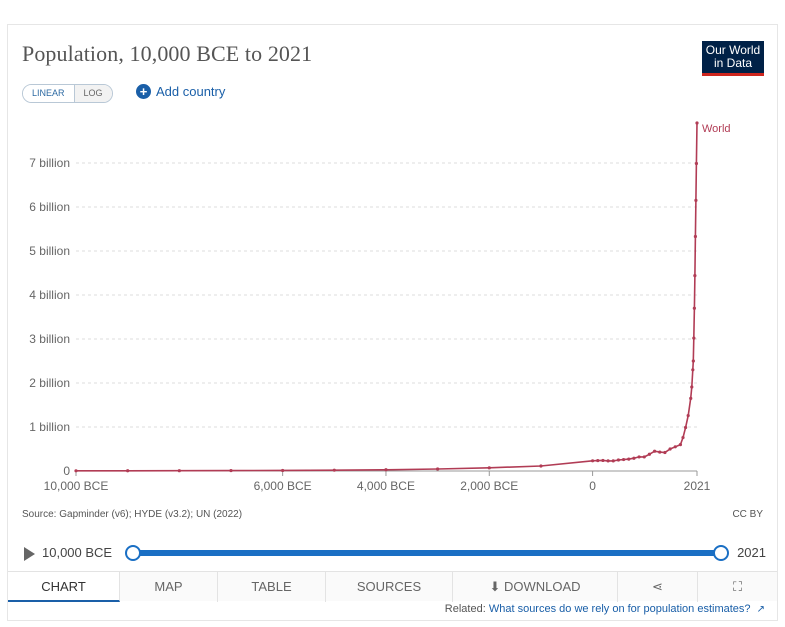 The width and height of the screenshot is (785, 627). Describe the element at coordinates (733, 50) in the screenshot. I see `logo-line-1: Our World` at that location.